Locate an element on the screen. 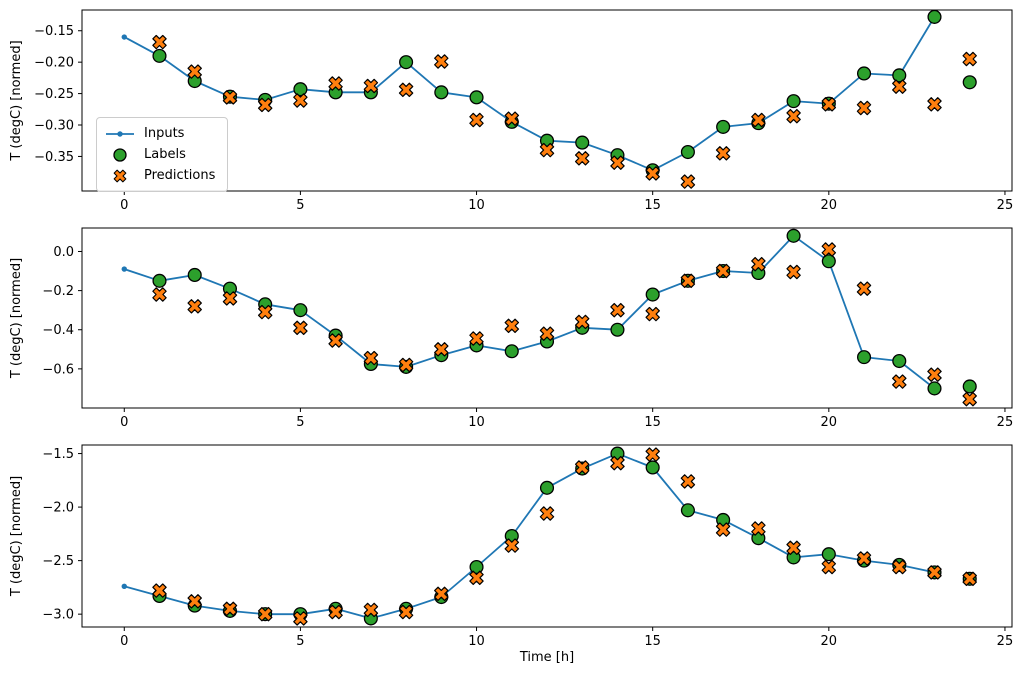 This screenshot has width=1023, height=679. inputs-line-icon is located at coordinates (120, 134).